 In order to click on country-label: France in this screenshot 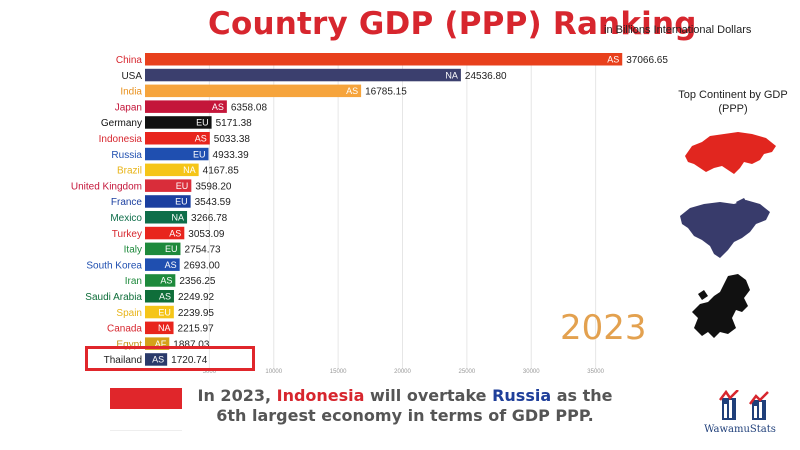, I will do `click(127, 202)`.